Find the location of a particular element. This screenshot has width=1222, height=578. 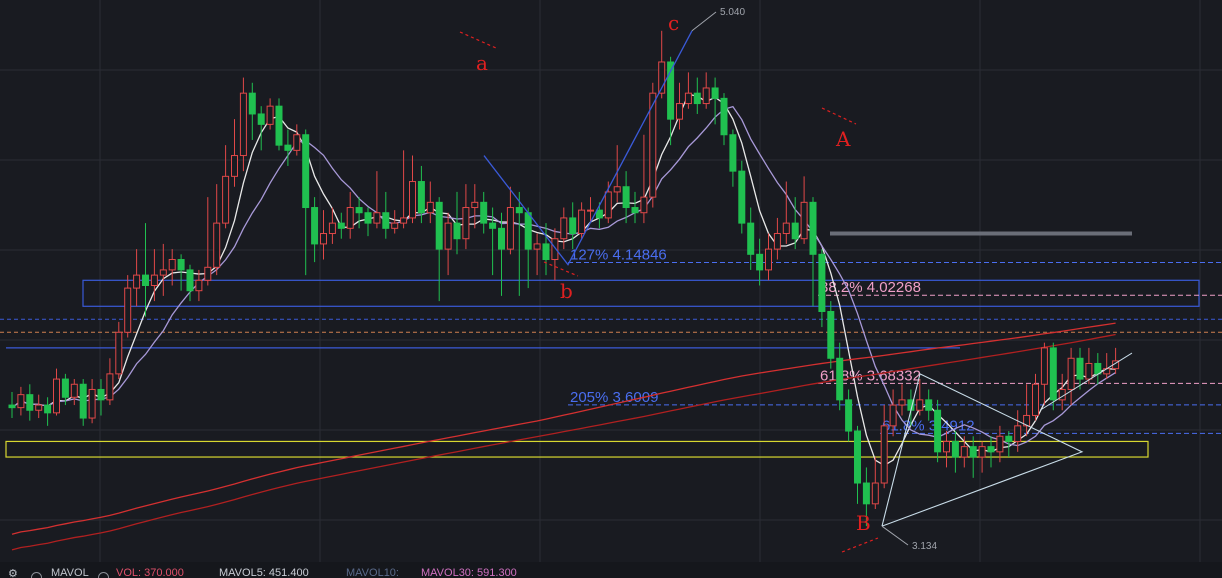

wave-label-B: B is located at coordinates (863, 523).